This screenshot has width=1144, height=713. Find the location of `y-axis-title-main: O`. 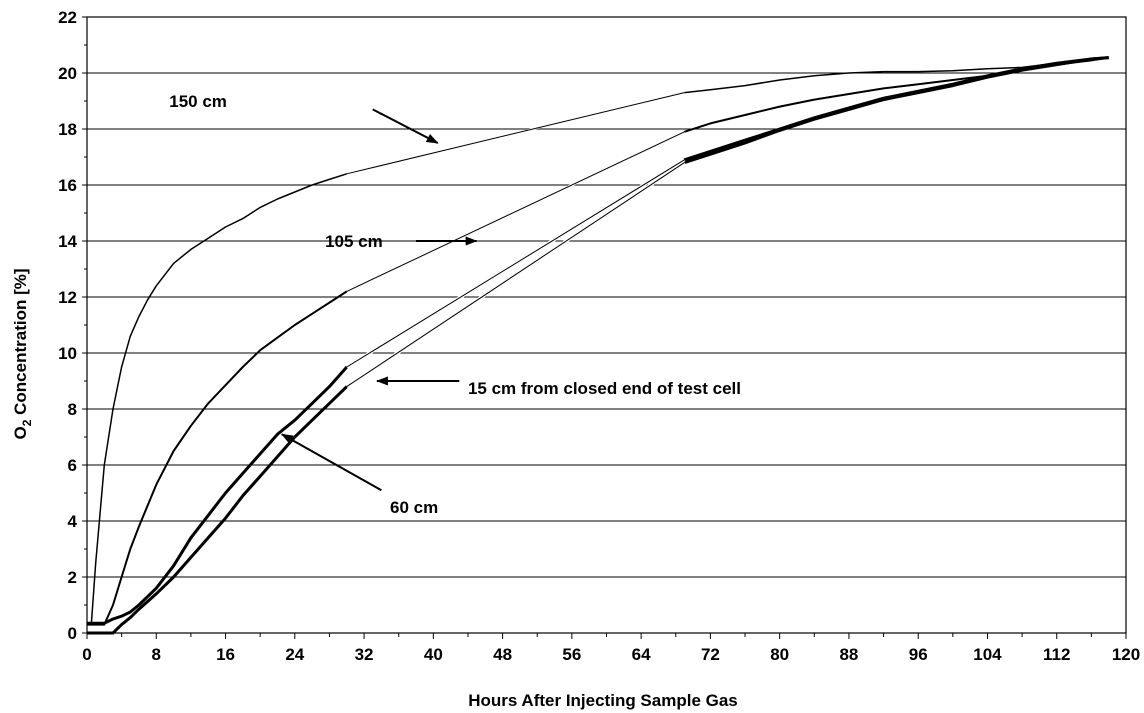

y-axis-title-main: O is located at coordinates (20, 432).